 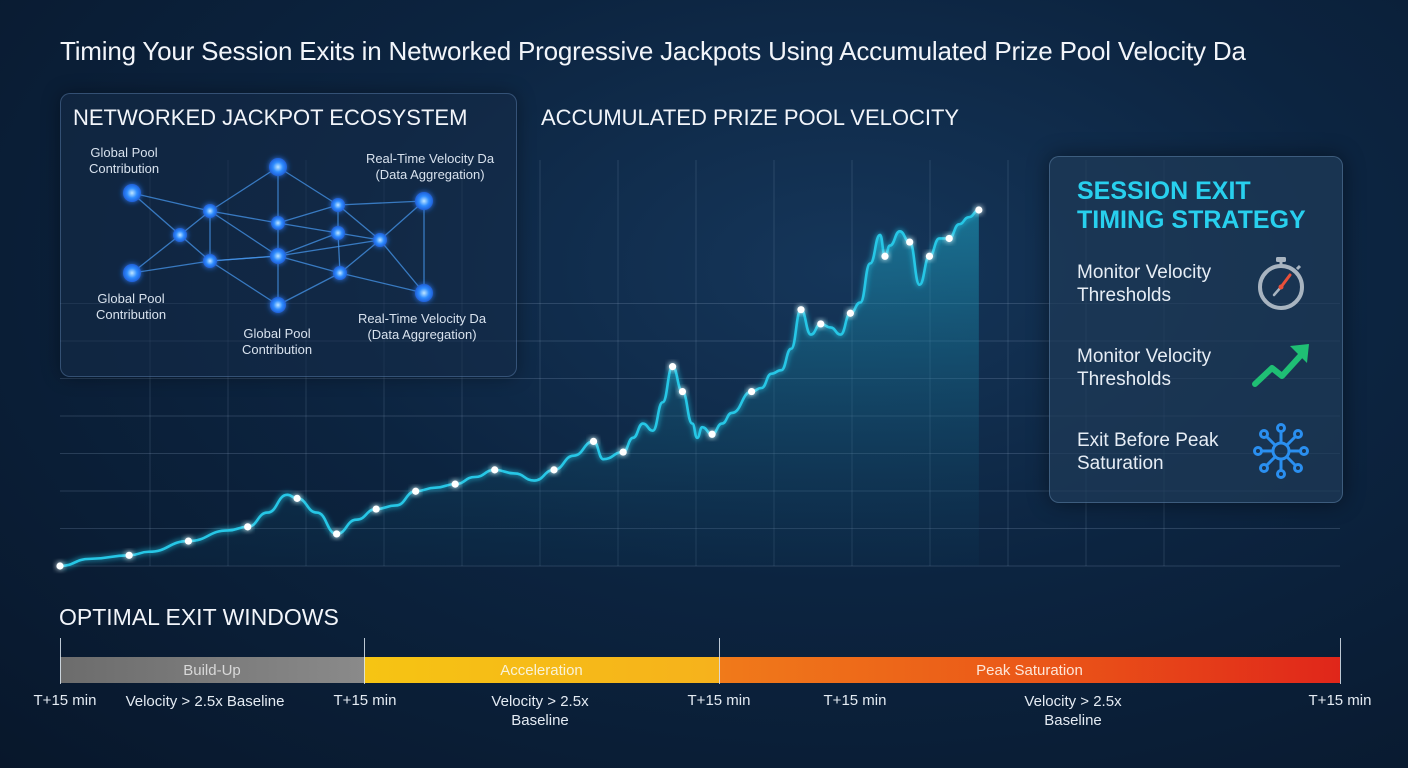 What do you see at coordinates (430, 166) in the screenshot?
I see `net-label-top-right: Real-Time Velocity Da (Data Aggregation)` at bounding box center [430, 166].